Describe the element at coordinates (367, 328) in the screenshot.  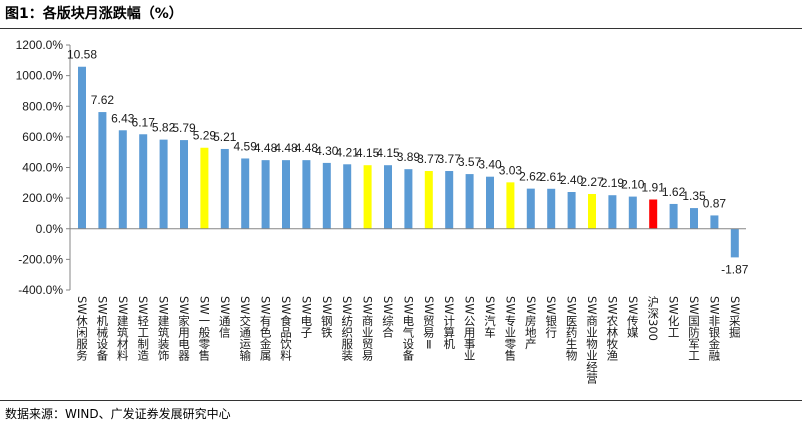
I see `category-label-15: SW商业贸易` at that location.